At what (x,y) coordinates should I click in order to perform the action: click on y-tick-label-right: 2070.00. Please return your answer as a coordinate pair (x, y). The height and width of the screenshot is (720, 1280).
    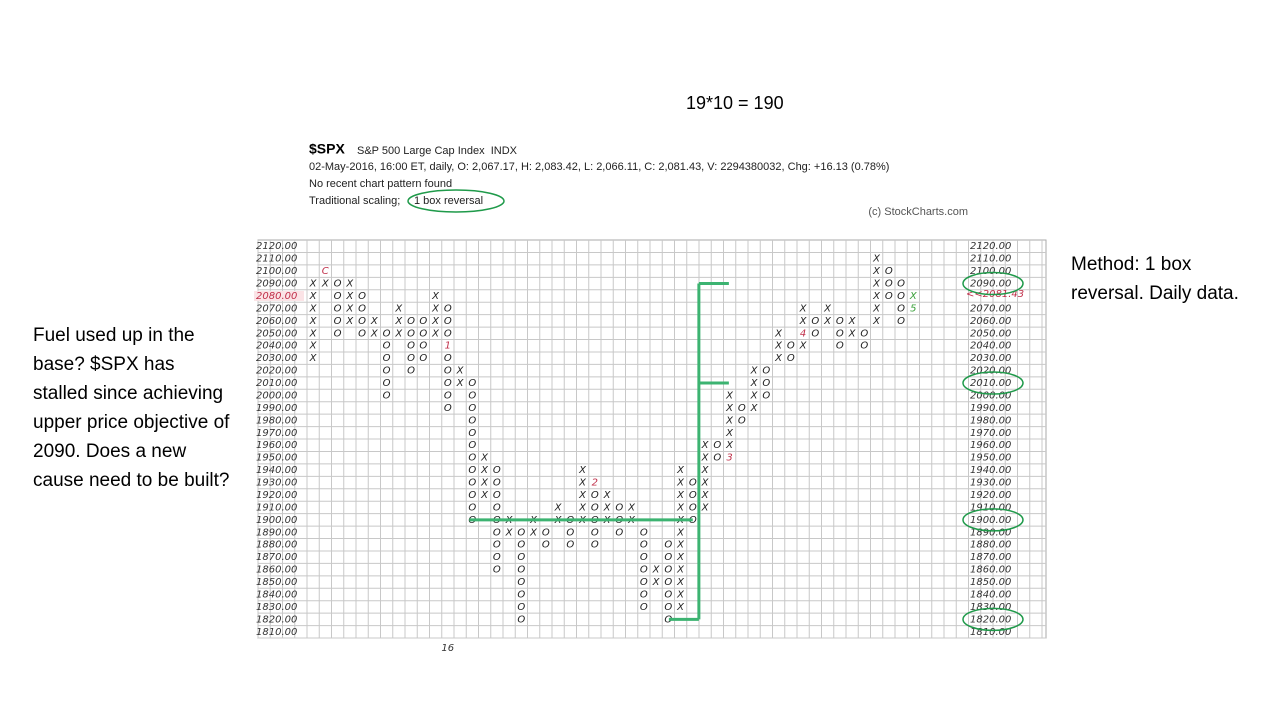
    Looking at the image, I should click on (990, 308).